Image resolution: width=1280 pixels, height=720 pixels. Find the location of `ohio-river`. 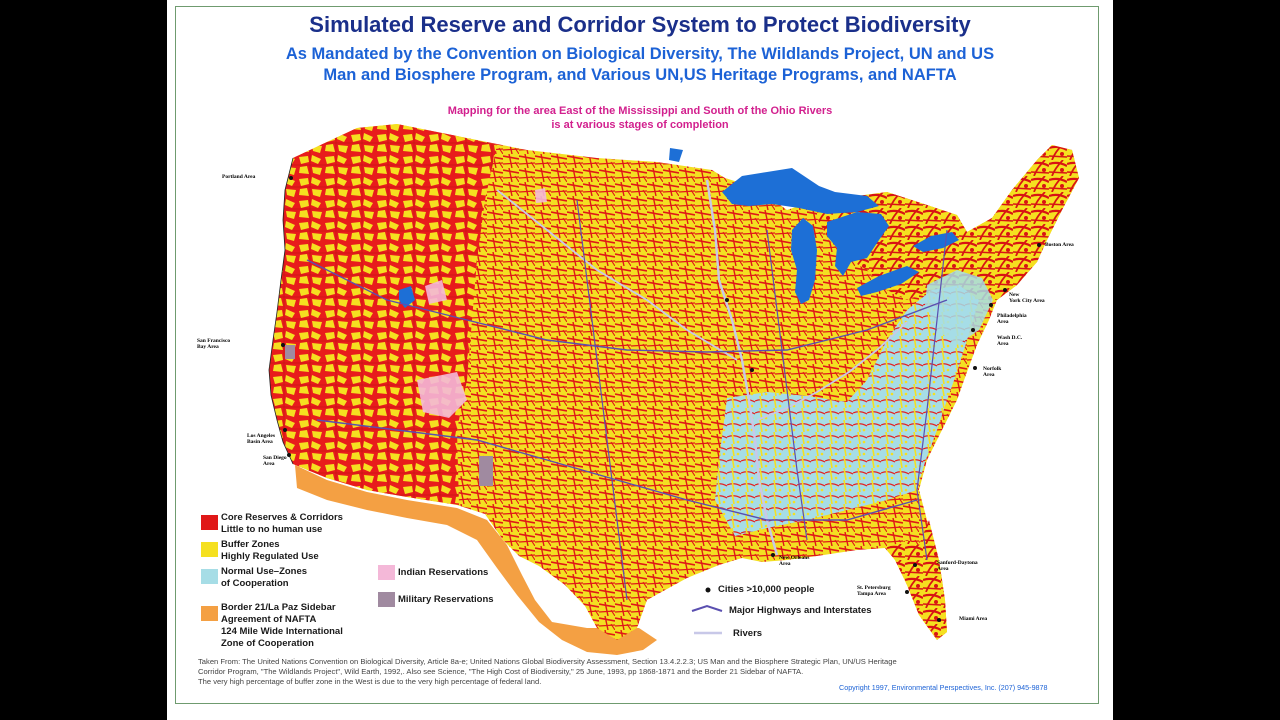

ohio-river is located at coordinates (832, 371).